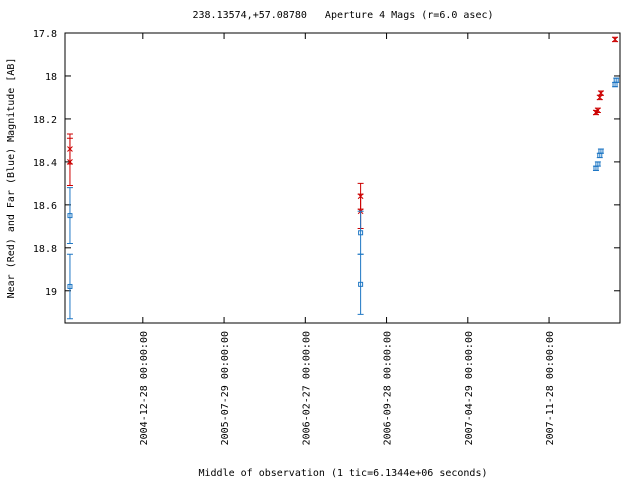  What do you see at coordinates (550, 388) in the screenshot?
I see `x-tick-label: 2007-11-28 00:00:00` at bounding box center [550, 388].